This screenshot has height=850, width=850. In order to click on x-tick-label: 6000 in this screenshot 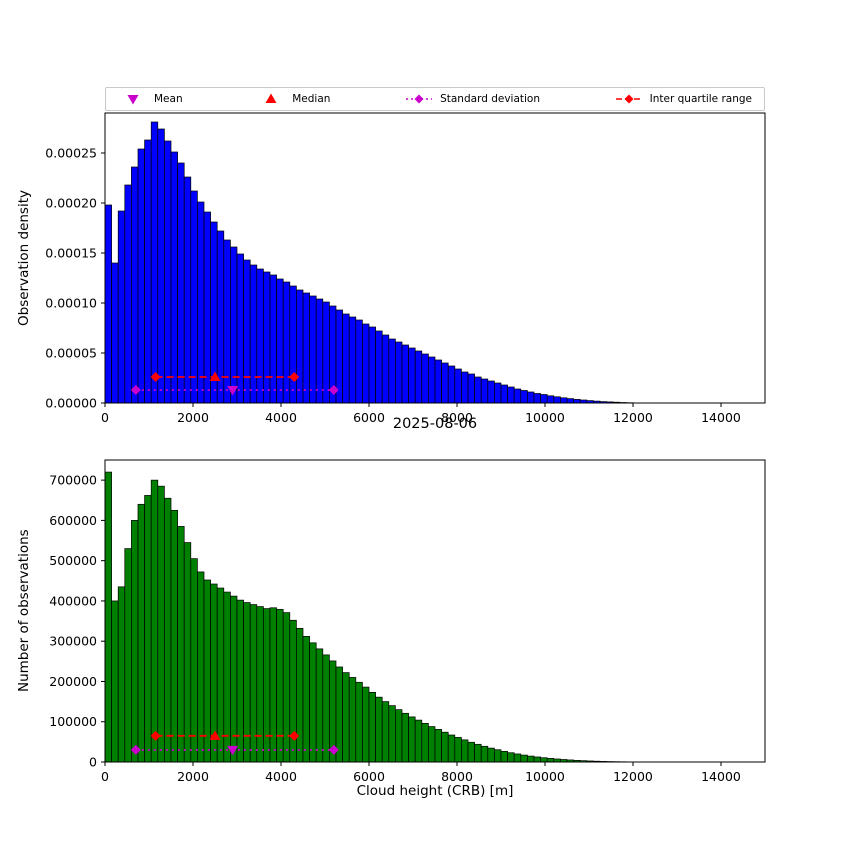, I will do `click(369, 417)`.